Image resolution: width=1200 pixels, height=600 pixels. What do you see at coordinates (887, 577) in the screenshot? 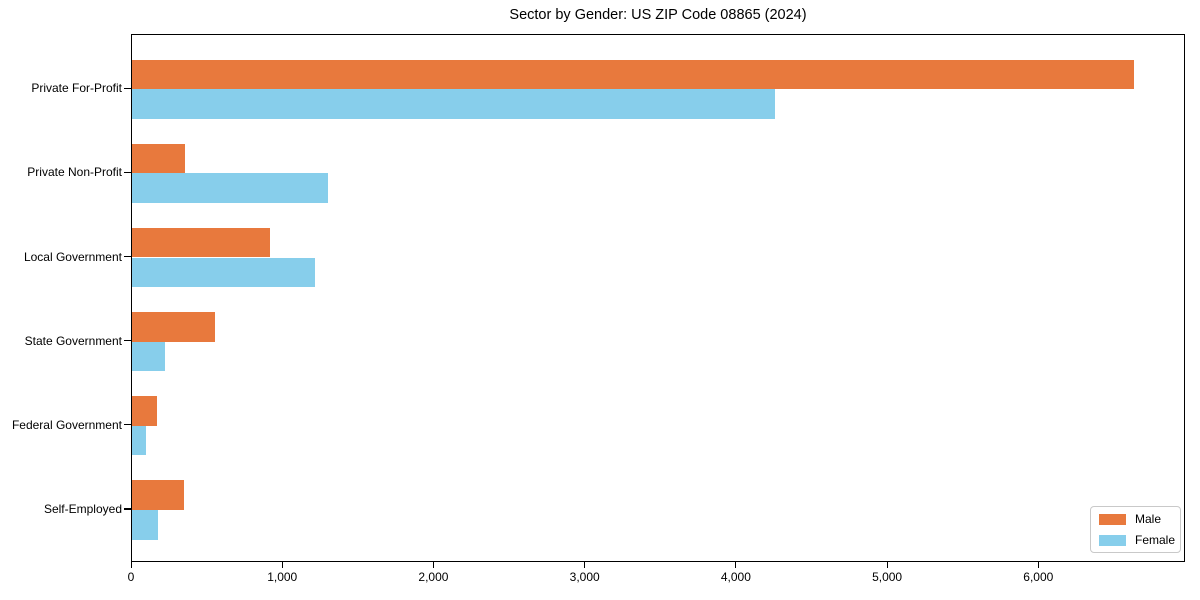
I see `x-tick-label: 5,000` at bounding box center [887, 577].